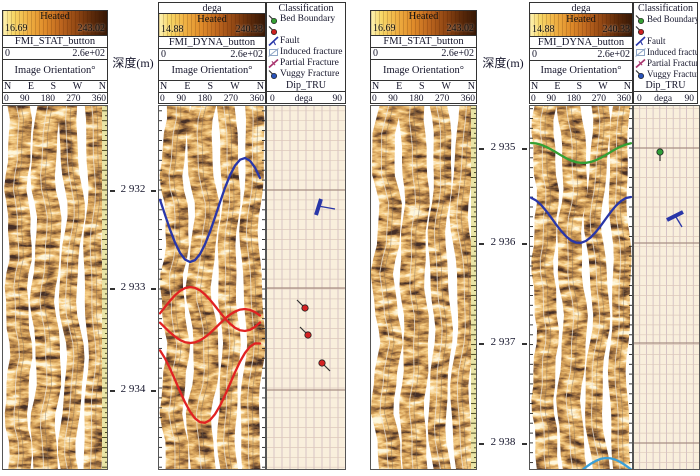 This screenshot has height=476, width=700. What do you see at coordinates (133, 287) in the screenshot?
I see `depth-label: 2 933` at bounding box center [133, 287].